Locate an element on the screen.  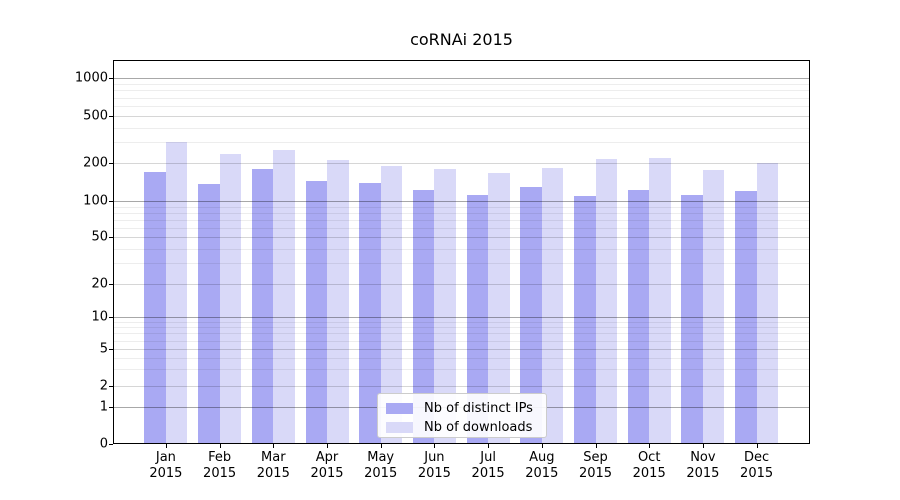
bar-downloads-jan is located at coordinates (176, 293).